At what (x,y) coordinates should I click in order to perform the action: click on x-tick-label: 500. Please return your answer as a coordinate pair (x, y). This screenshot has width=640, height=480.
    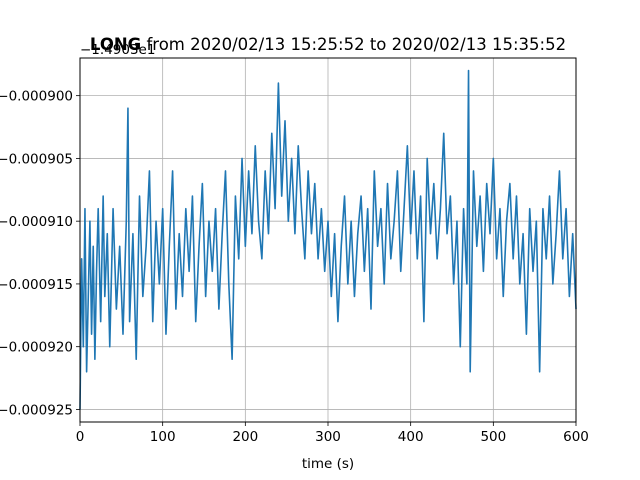
    Looking at the image, I should click on (493, 437).